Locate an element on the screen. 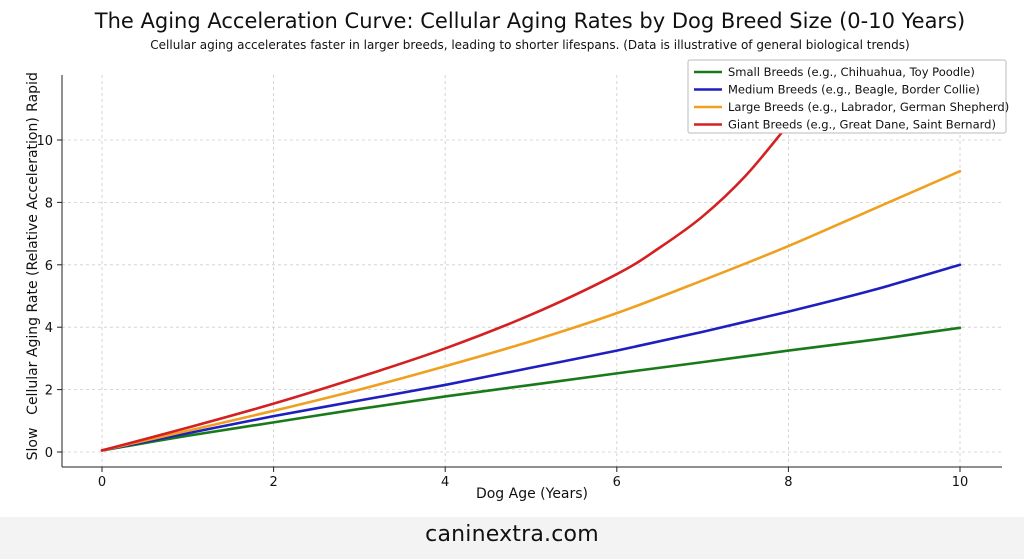 The image size is (1024, 559). y-axis-high-label: Rapid is located at coordinates (33, 92).